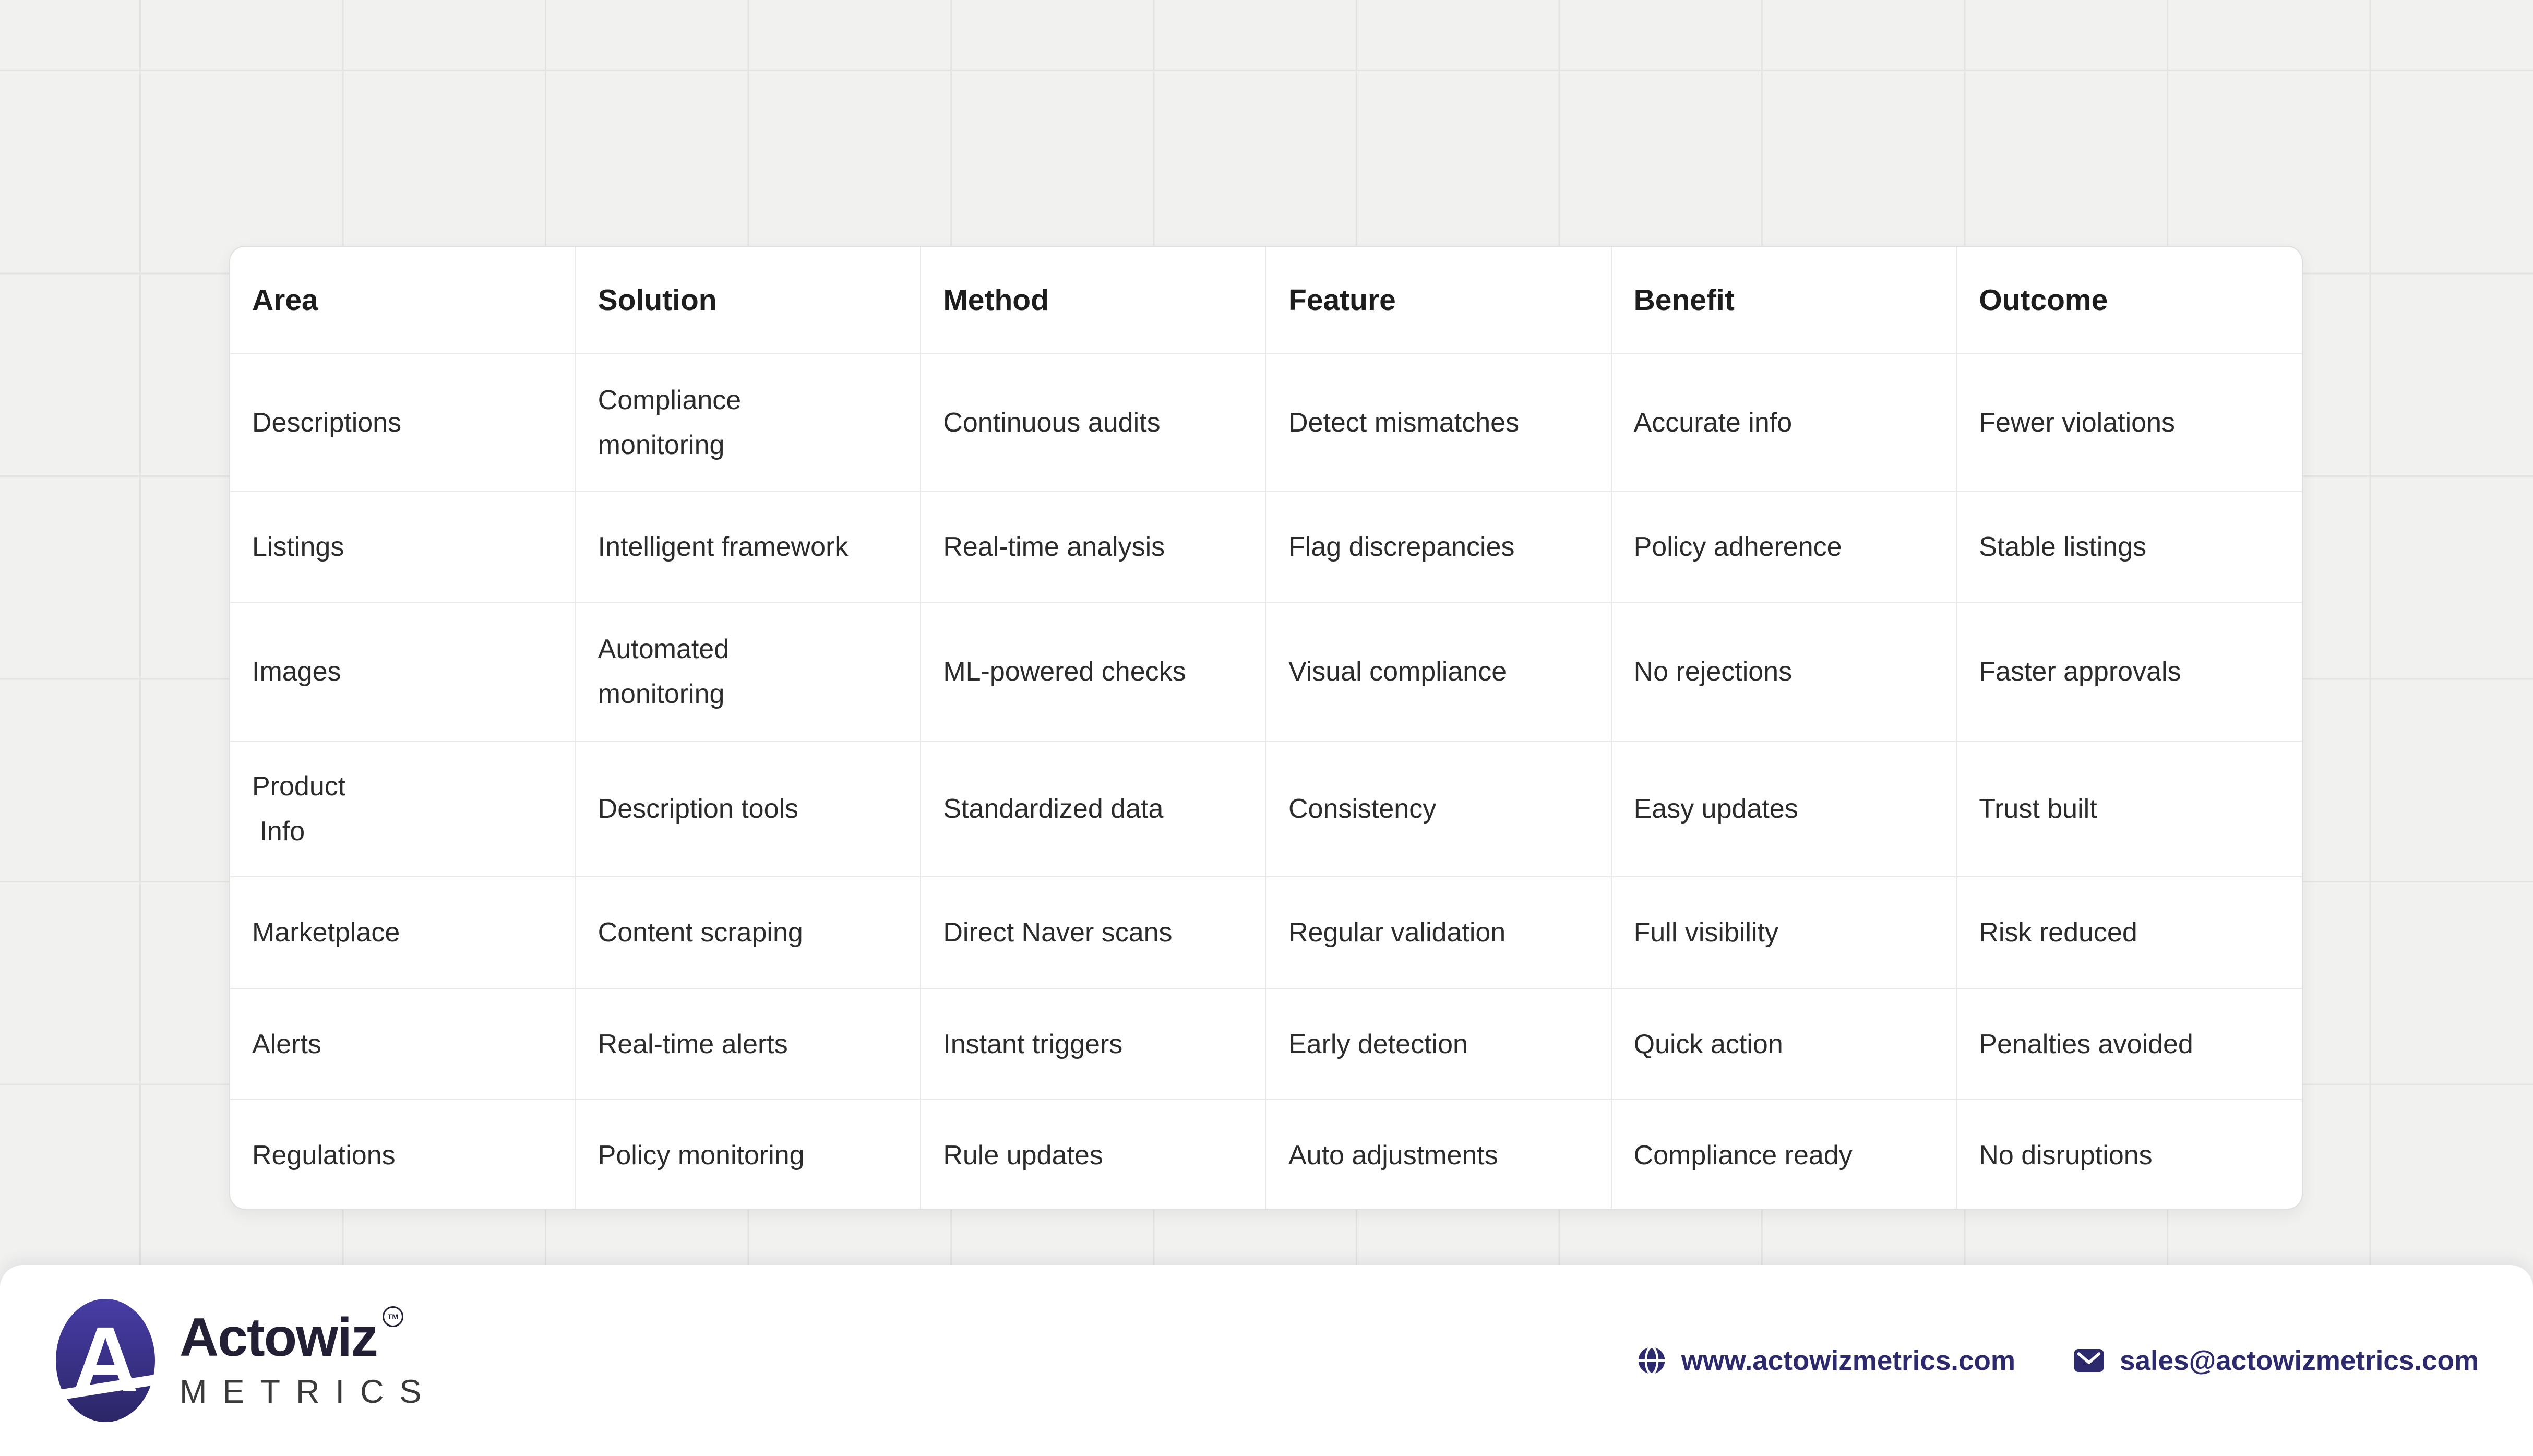 The height and width of the screenshot is (1456, 2533). Describe the element at coordinates (1093, 422) in the screenshot. I see `table-cell: Continuous audits` at that location.